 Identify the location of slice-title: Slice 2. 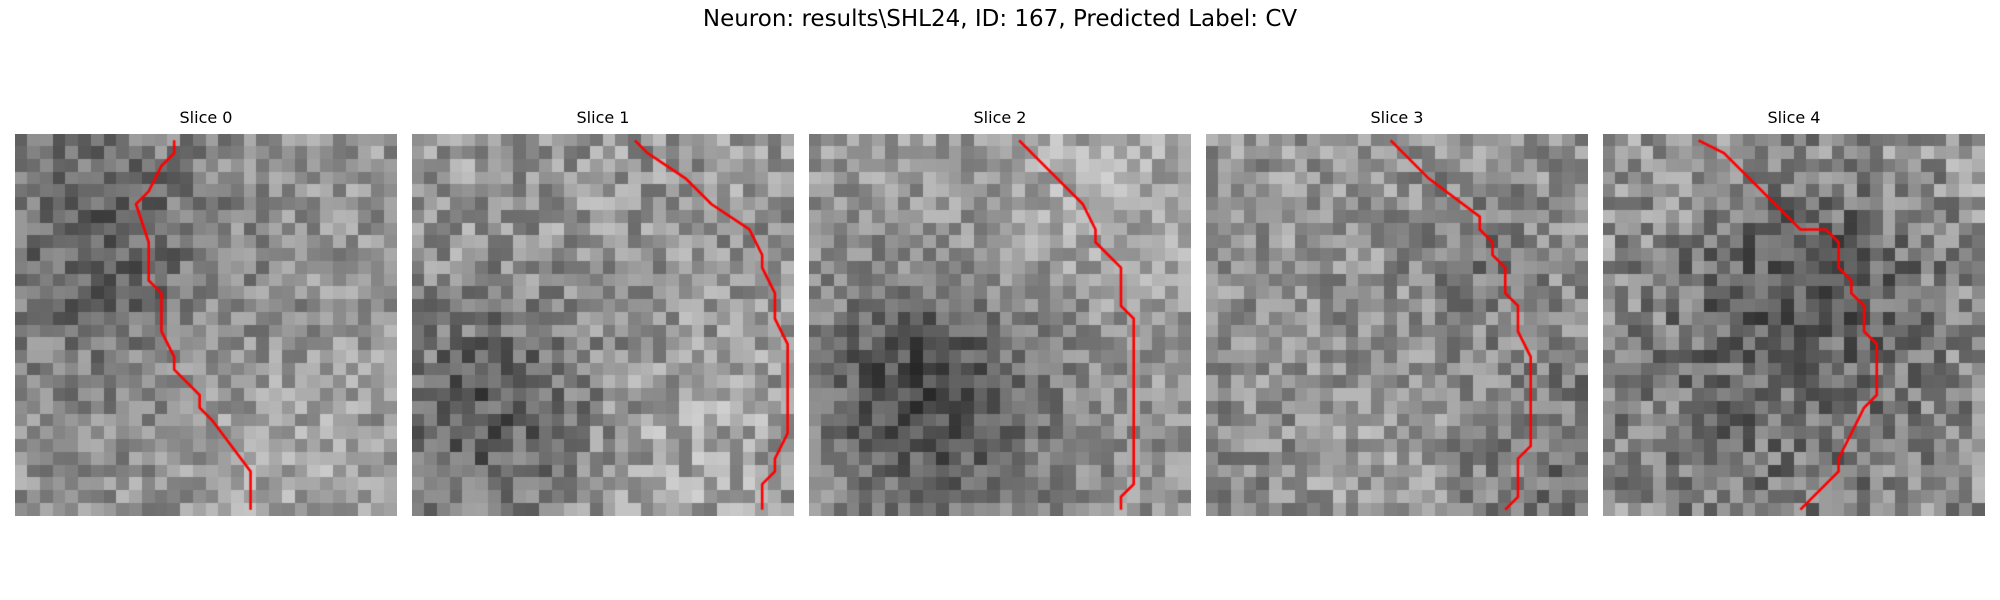
(1000, 117).